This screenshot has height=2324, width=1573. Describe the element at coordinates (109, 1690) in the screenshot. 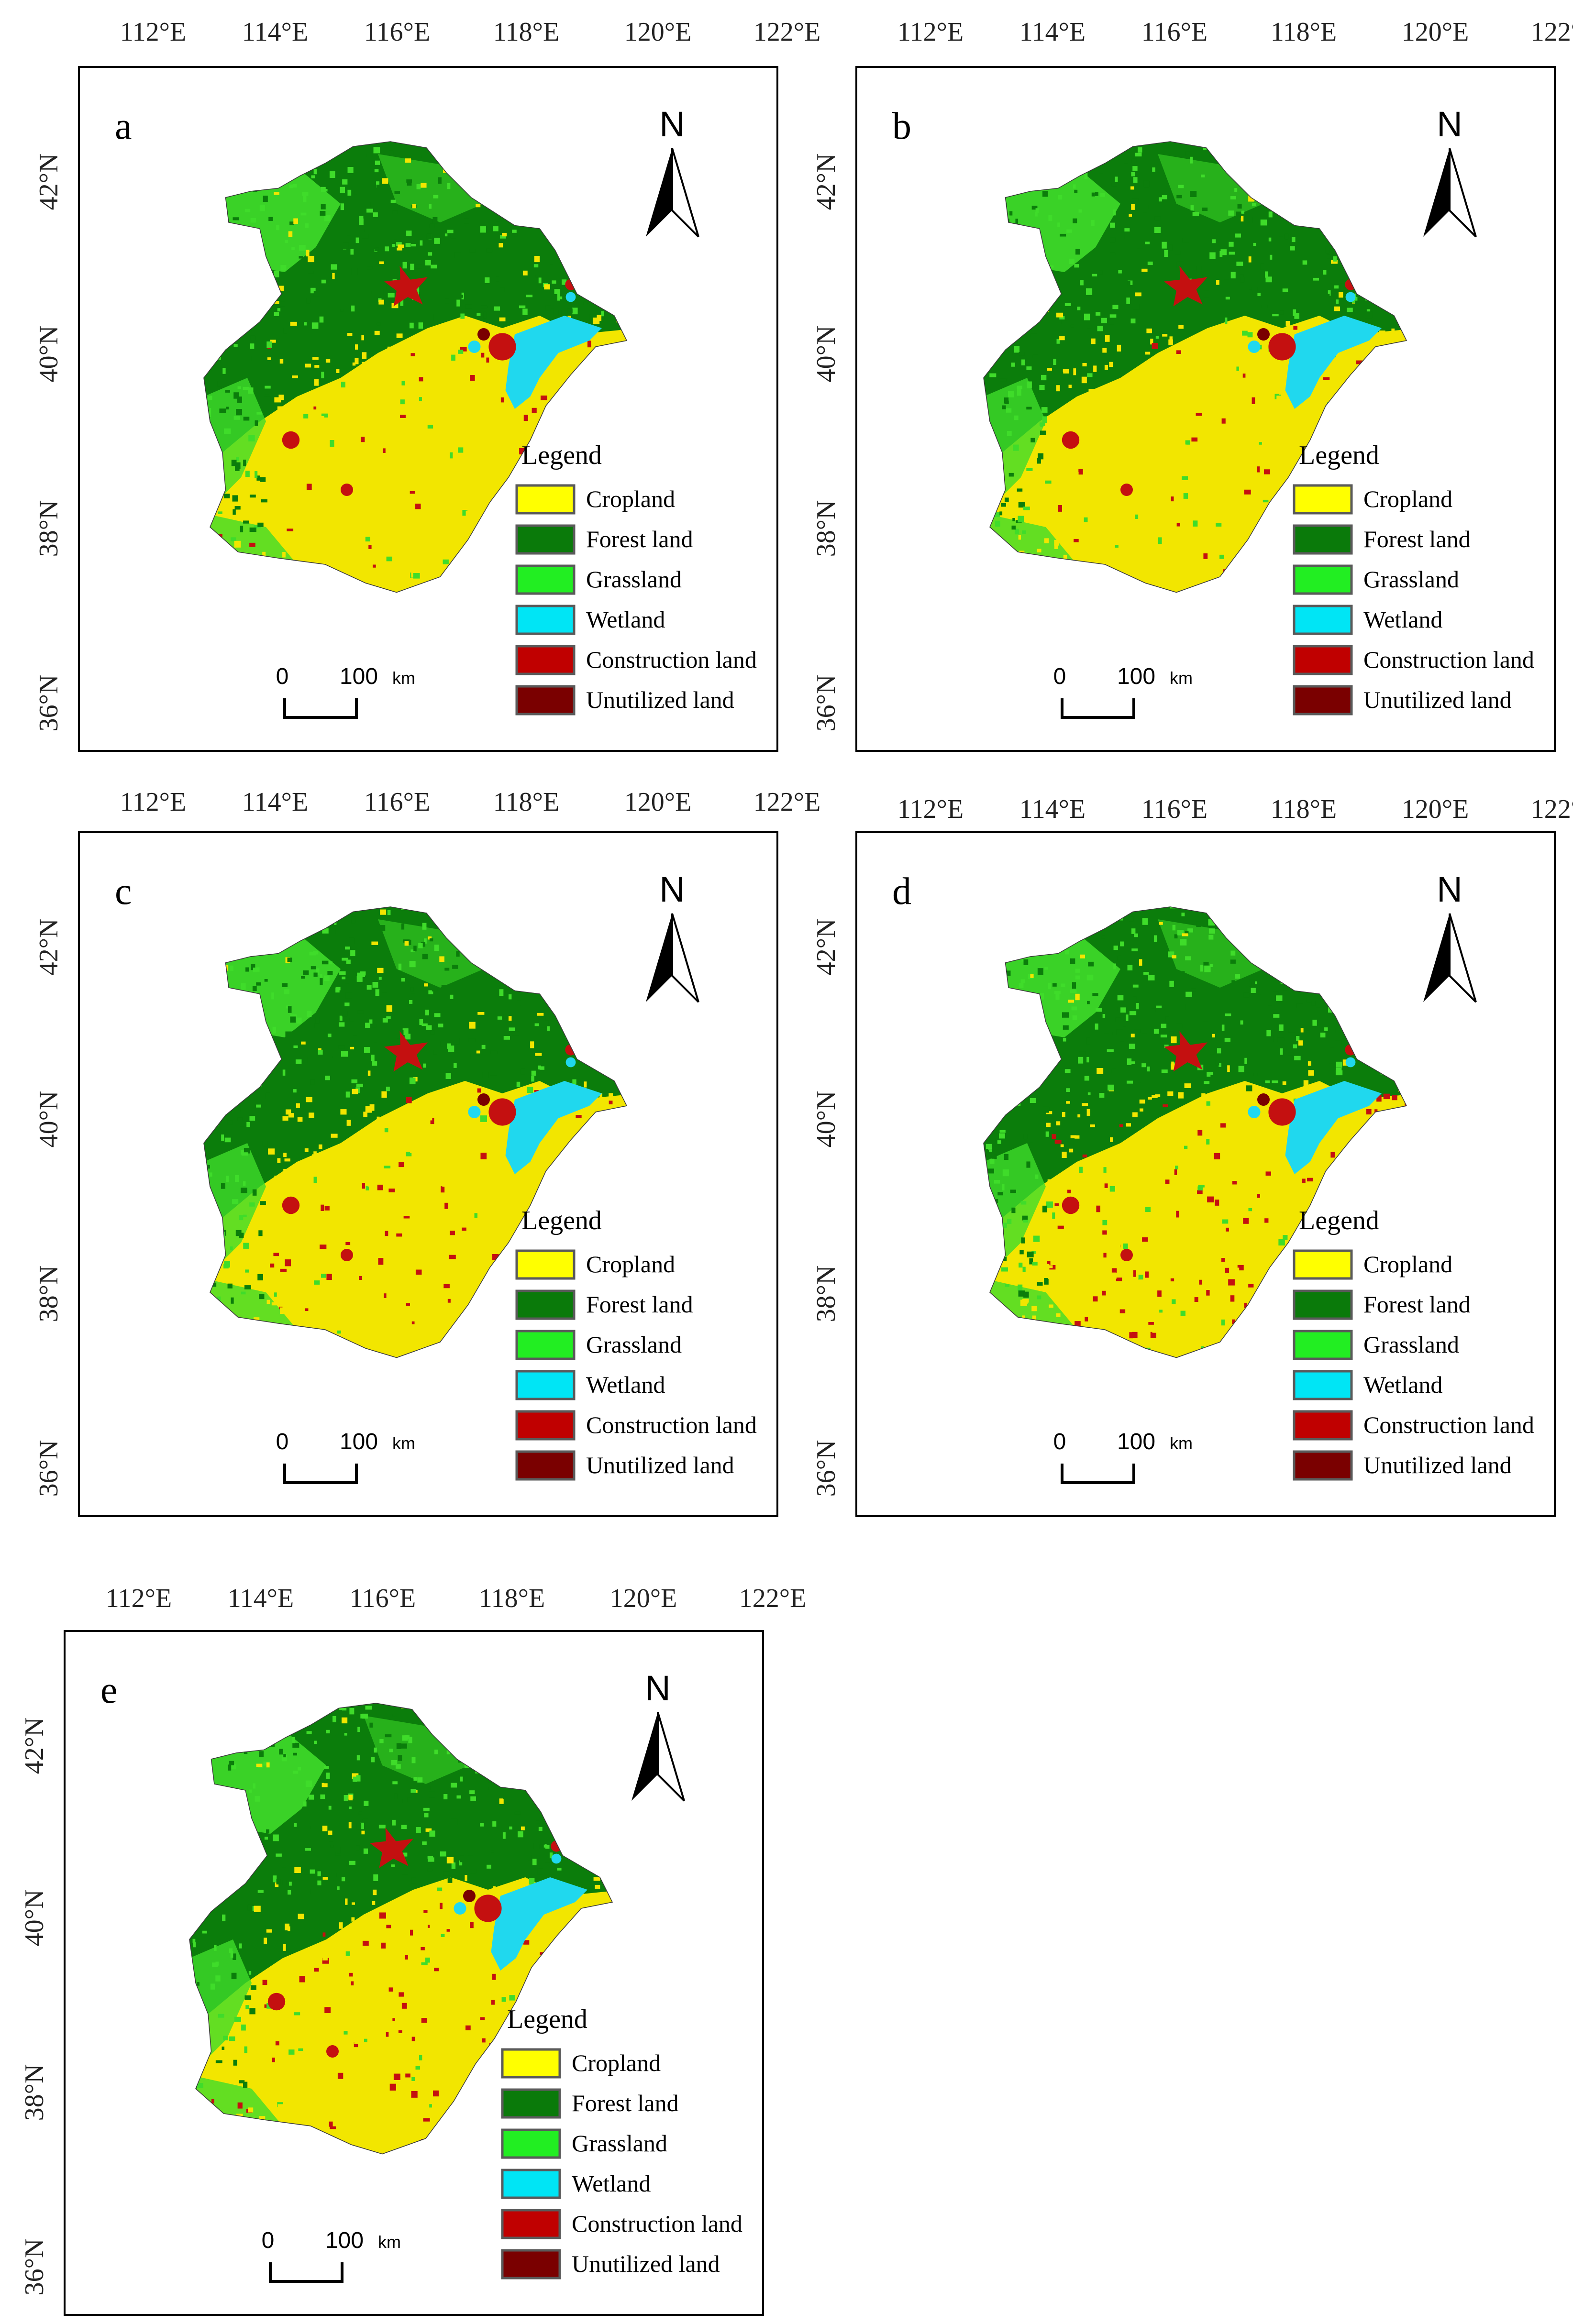

I see `panel-letter: e` at that location.